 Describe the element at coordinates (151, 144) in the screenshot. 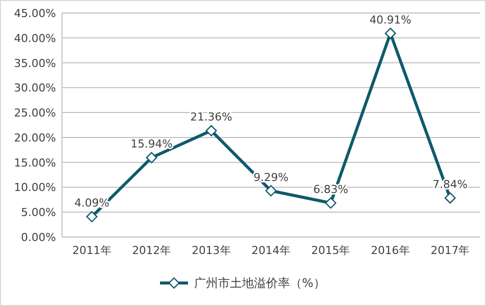

I see `data-label: 15.94%` at that location.